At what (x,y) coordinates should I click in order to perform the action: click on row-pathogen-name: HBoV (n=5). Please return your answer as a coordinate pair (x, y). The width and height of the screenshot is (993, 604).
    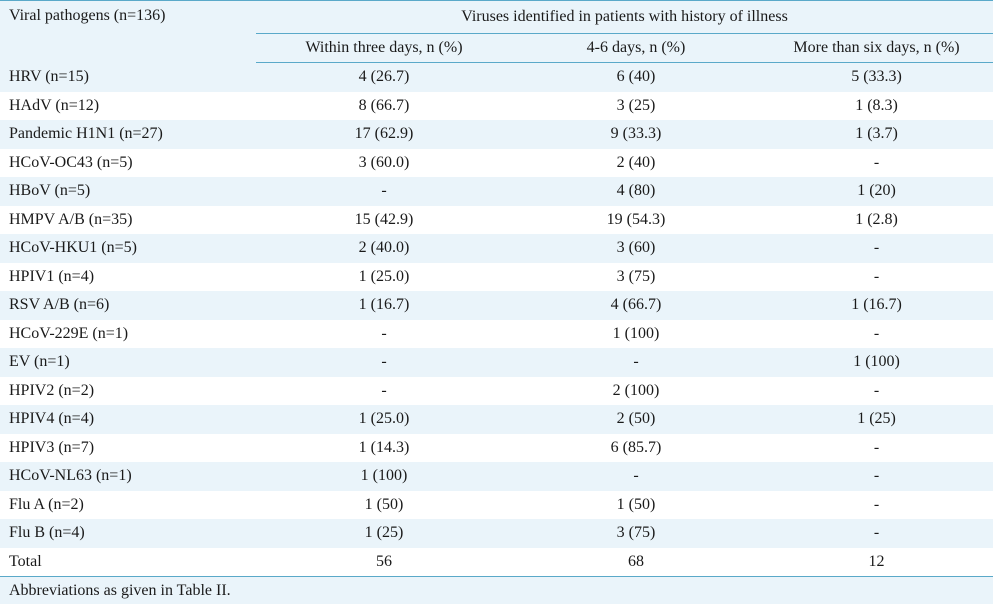
    Looking at the image, I should click on (128, 191).